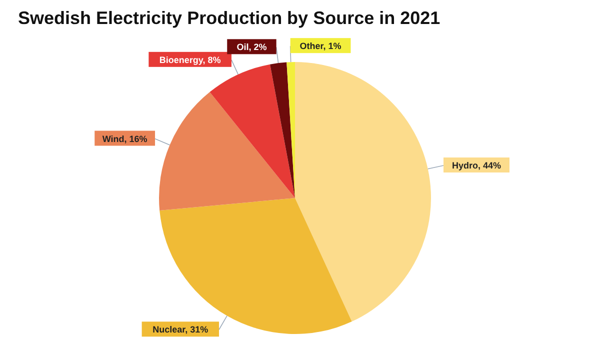 This screenshot has height=353, width=600. Describe the element at coordinates (180, 329) in the screenshot. I see `slice-label: Nuclear, 31%` at that location.